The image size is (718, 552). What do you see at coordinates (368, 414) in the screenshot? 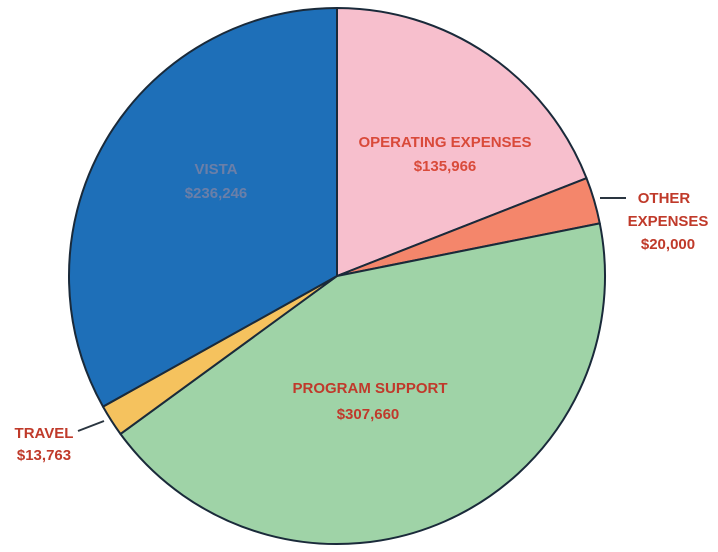
I see `slice-value-program-support: $307,660` at bounding box center [368, 414].